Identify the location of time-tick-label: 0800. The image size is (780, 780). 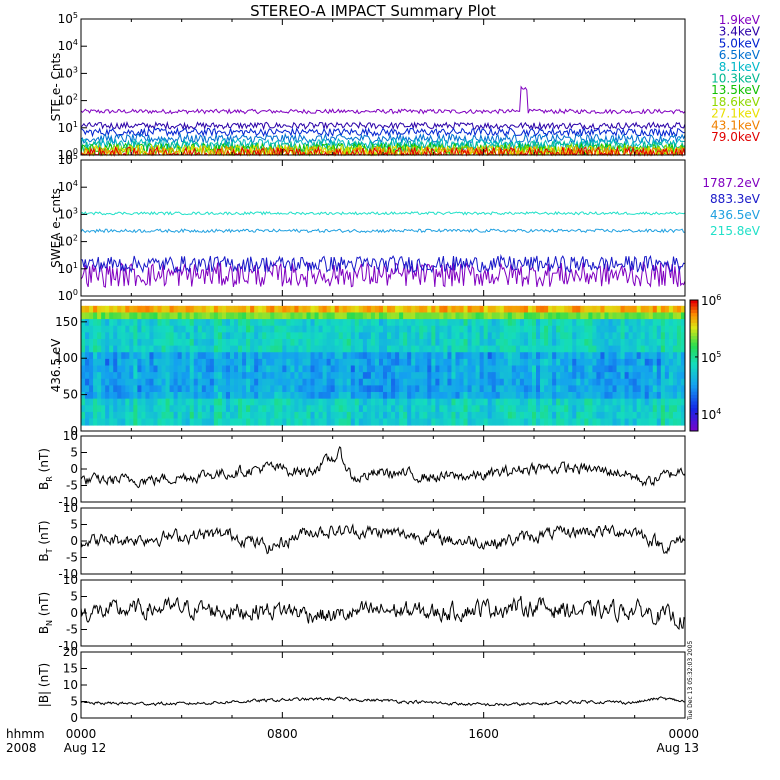
(282, 734).